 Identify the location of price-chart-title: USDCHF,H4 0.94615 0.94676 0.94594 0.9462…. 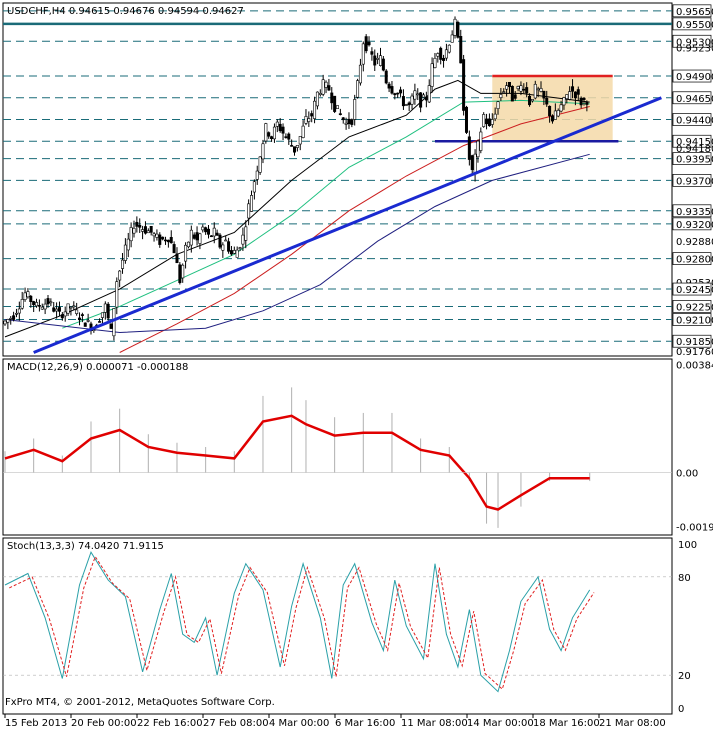
(125, 11).